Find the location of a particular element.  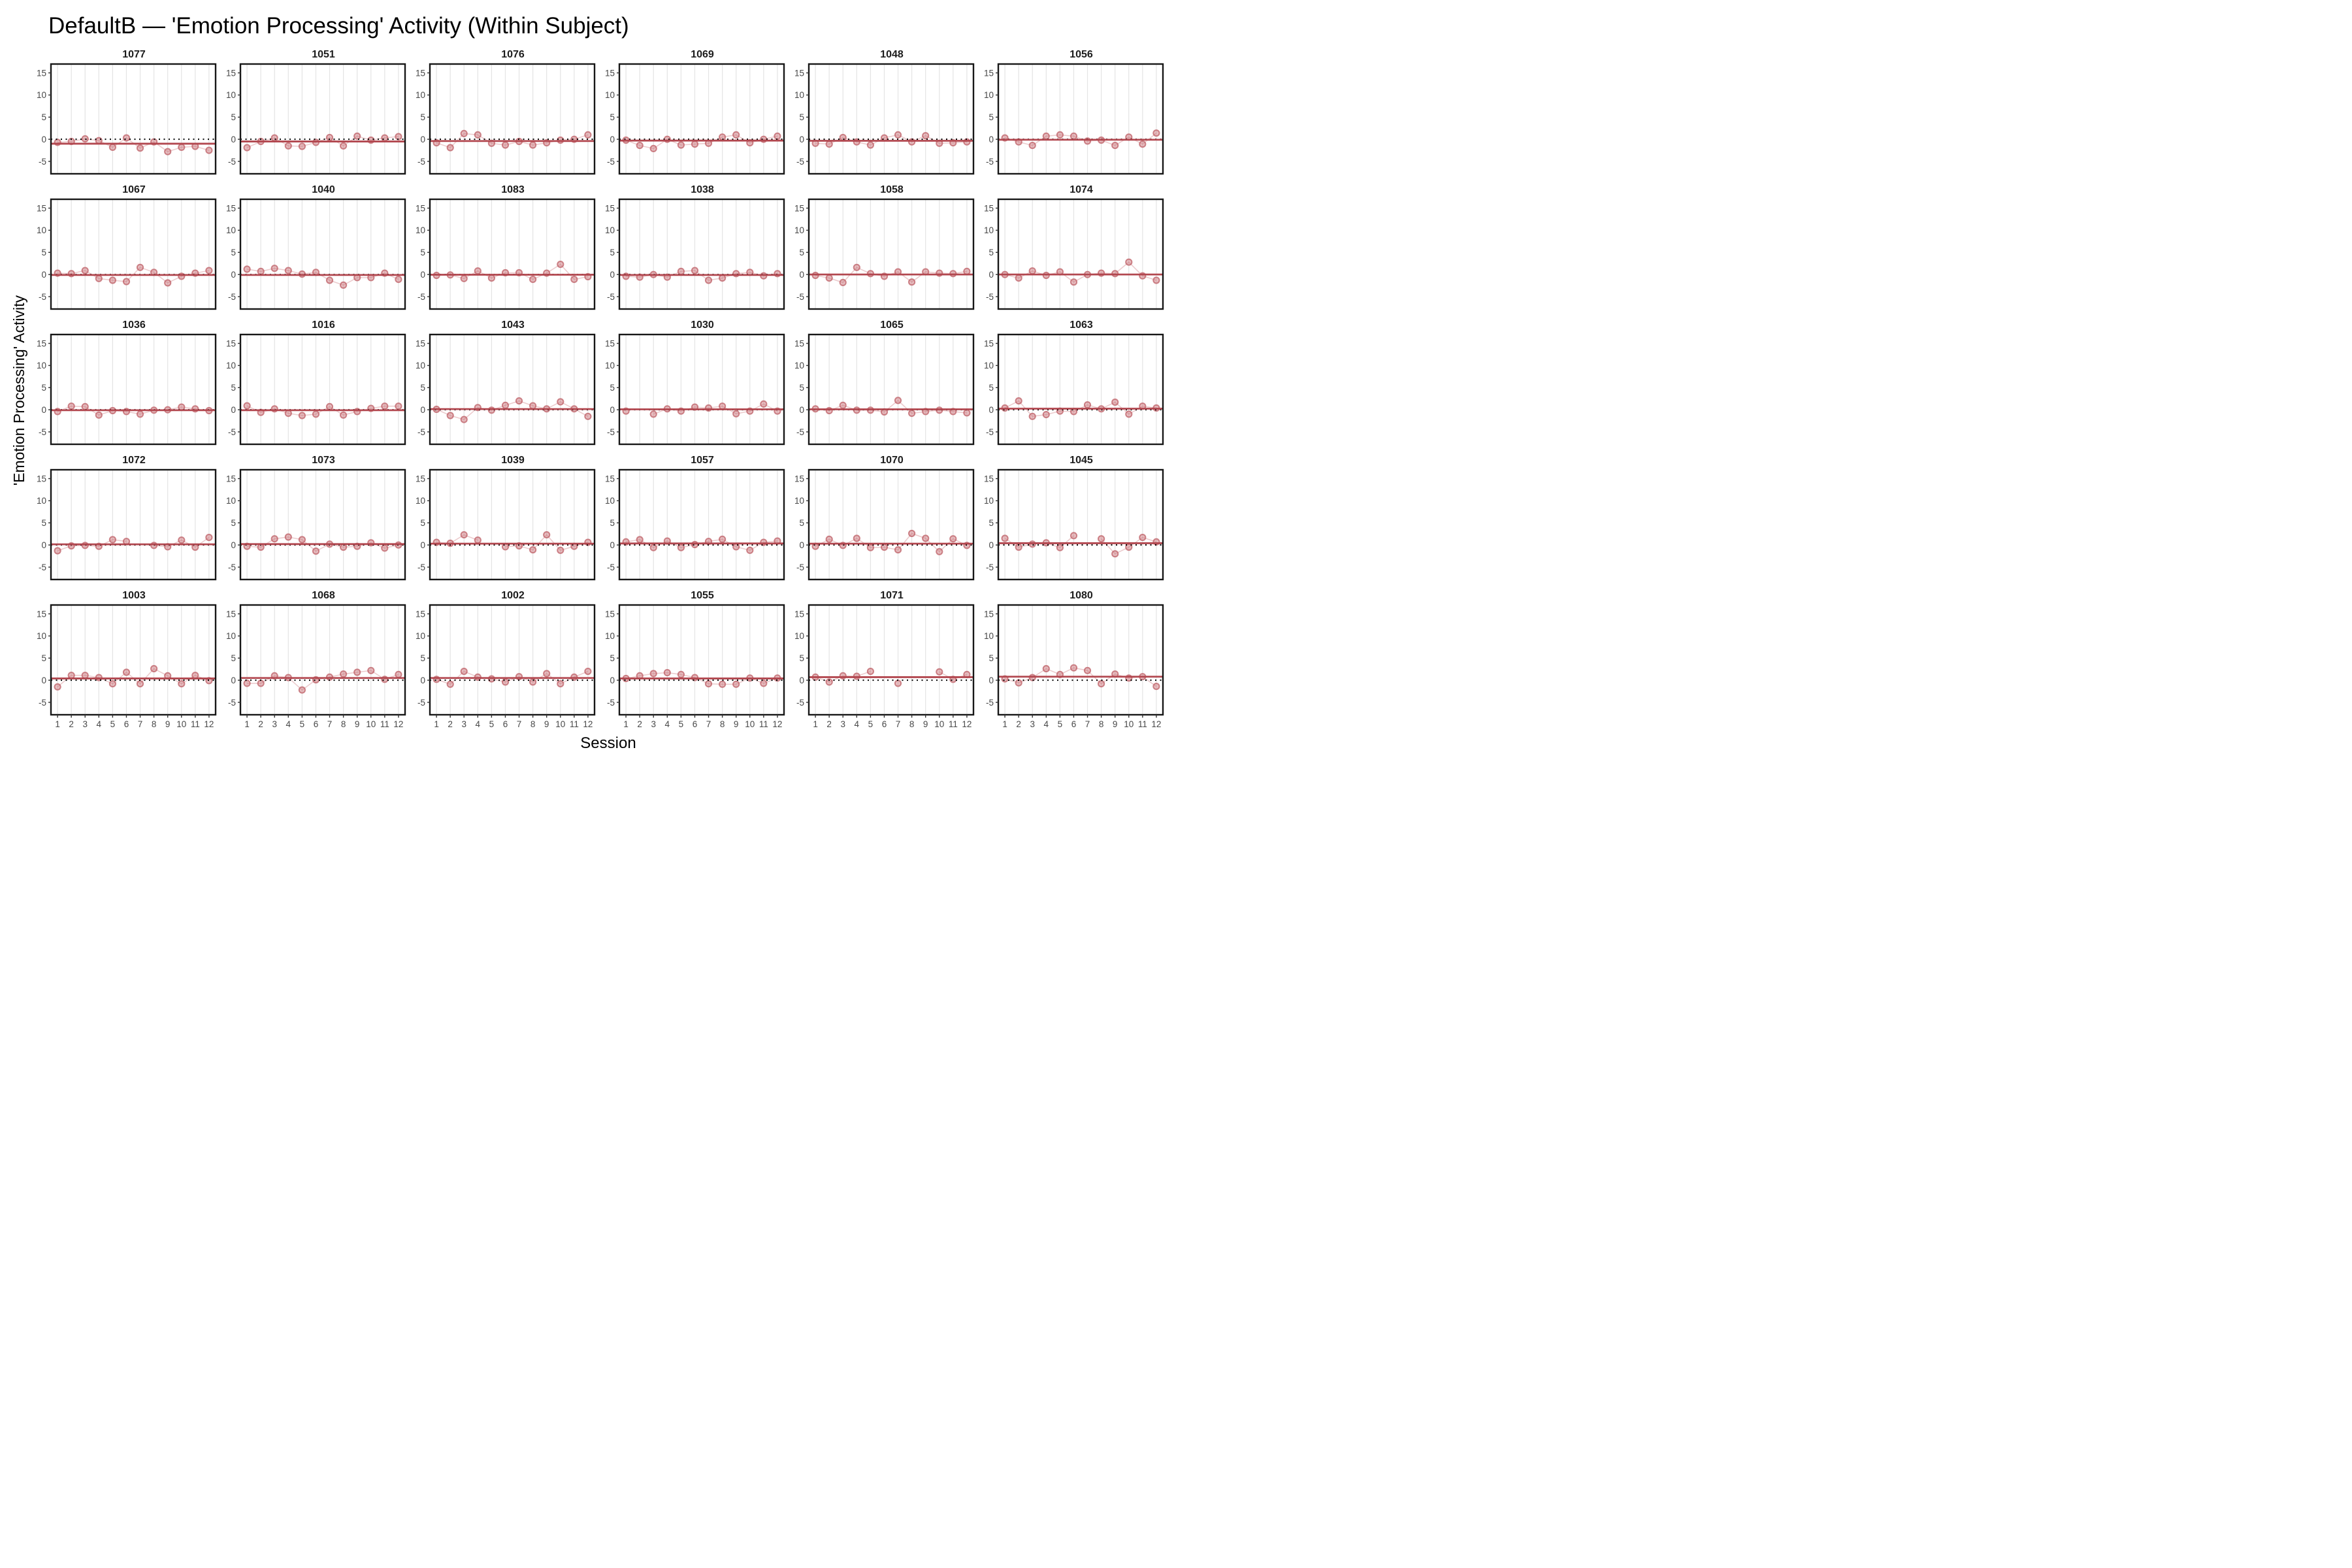

facet-title: 1077 is located at coordinates (134, 54).